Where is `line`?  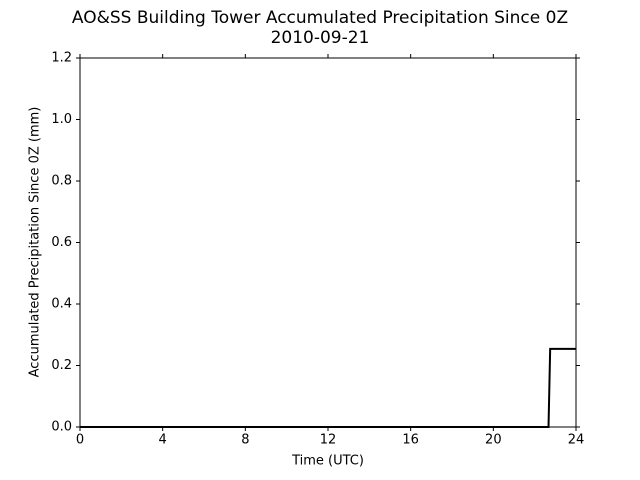 line is located at coordinates (328, 387).